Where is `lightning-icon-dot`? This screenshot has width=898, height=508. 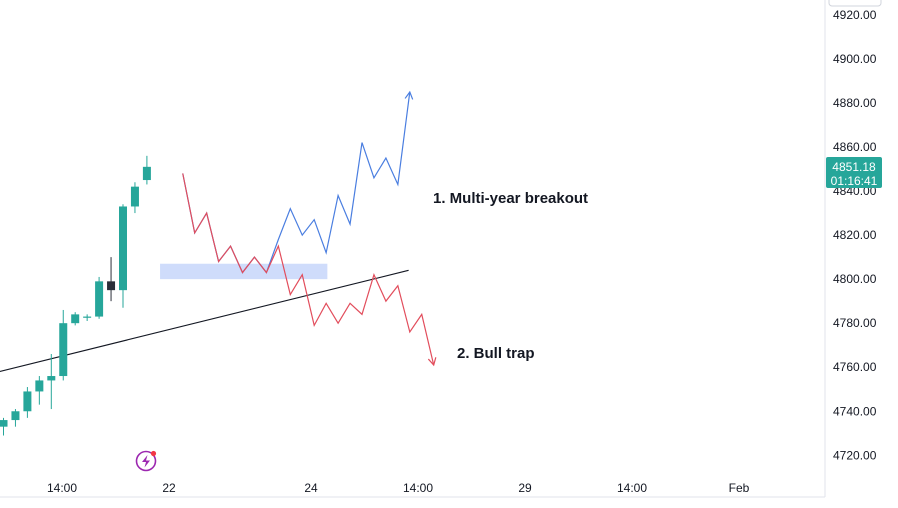 lightning-icon-dot is located at coordinates (153, 453).